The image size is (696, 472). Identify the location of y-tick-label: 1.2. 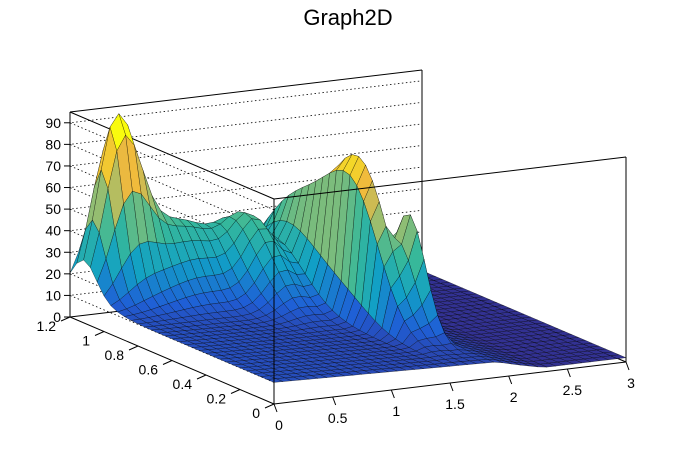
(47, 326).